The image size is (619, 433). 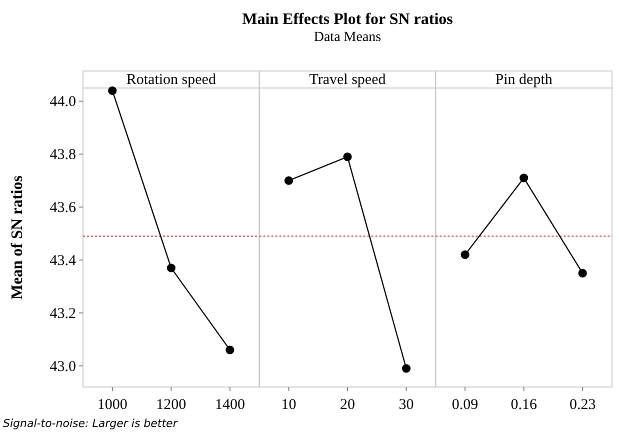 What do you see at coordinates (288, 405) in the screenshot?
I see `x-tick-label: 10` at bounding box center [288, 405].